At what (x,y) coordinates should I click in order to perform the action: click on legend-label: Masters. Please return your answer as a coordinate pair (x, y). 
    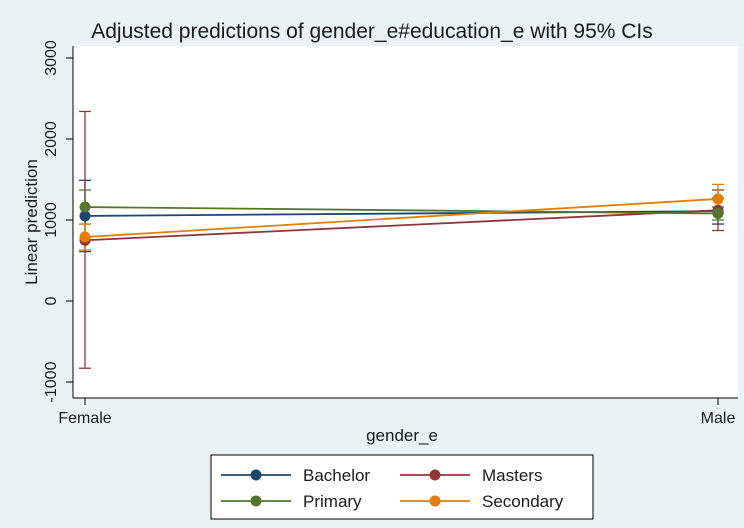
    Looking at the image, I should click on (512, 475).